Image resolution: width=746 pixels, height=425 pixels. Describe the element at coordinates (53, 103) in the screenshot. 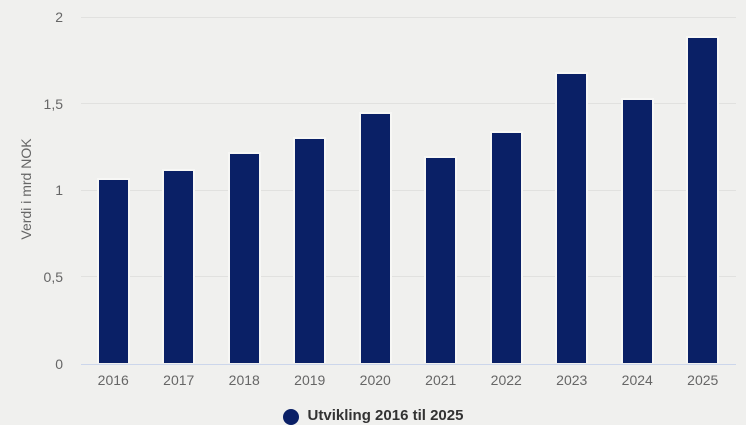

I see `y-tick-label-1.5: 1,5` at that location.